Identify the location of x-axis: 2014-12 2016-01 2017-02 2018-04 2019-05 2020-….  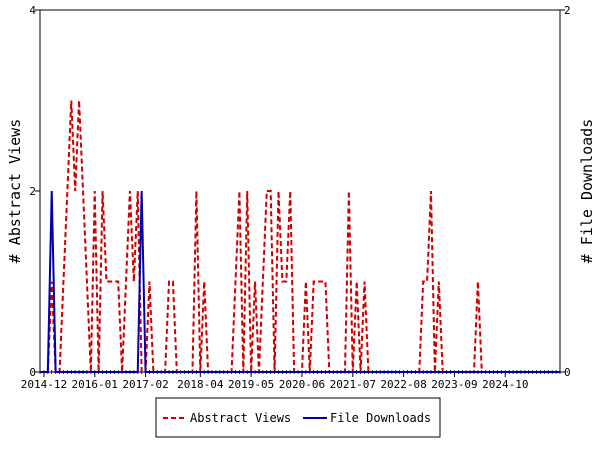
(291, 380).